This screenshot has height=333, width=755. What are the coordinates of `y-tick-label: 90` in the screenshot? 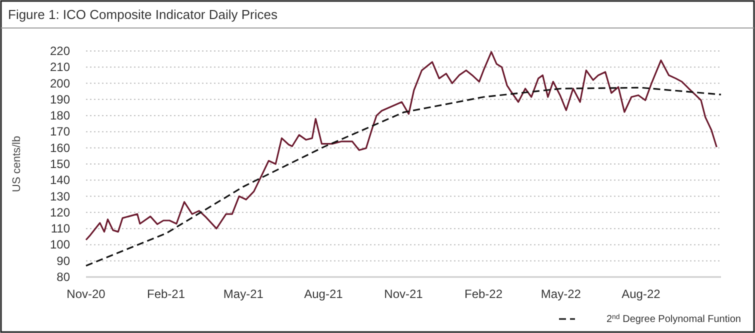 It's located at (63, 261).